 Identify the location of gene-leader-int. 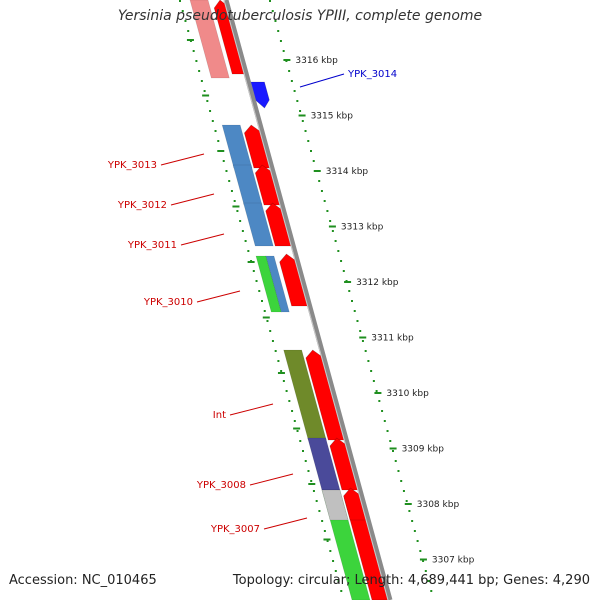
(251, 409).